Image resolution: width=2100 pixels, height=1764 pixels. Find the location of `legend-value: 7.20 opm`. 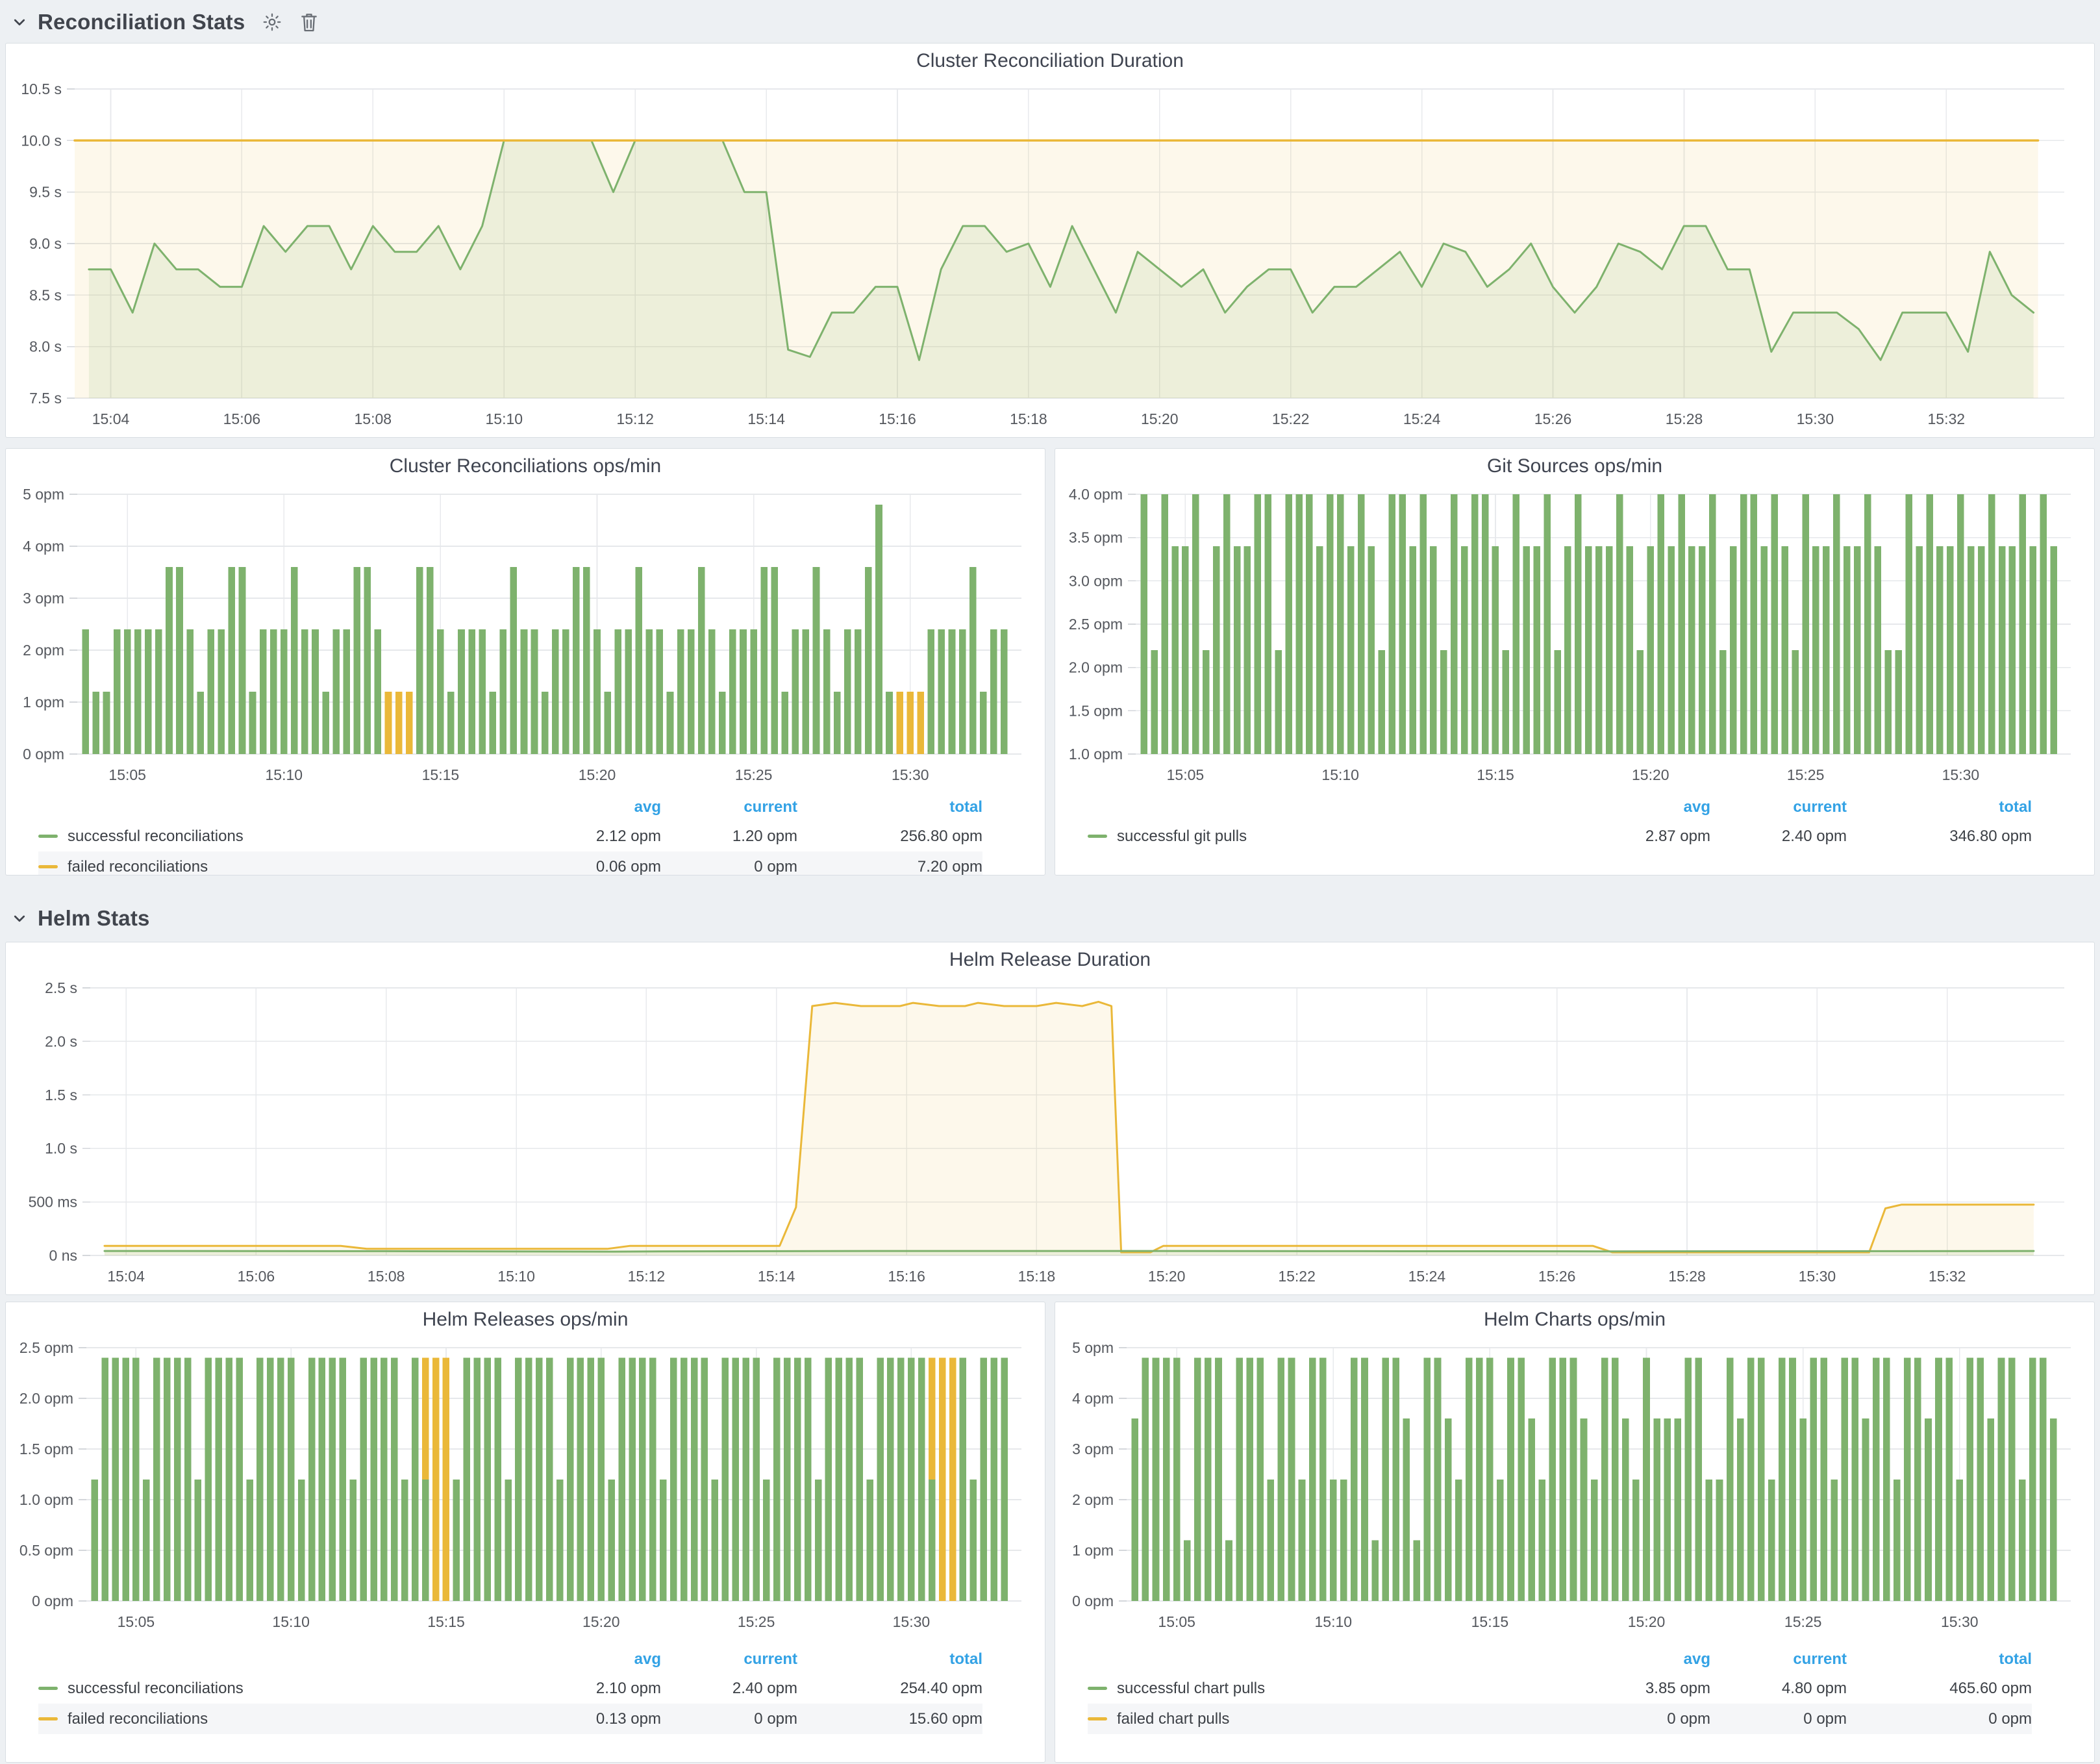

legend-value: 7.20 opm is located at coordinates (949, 867).